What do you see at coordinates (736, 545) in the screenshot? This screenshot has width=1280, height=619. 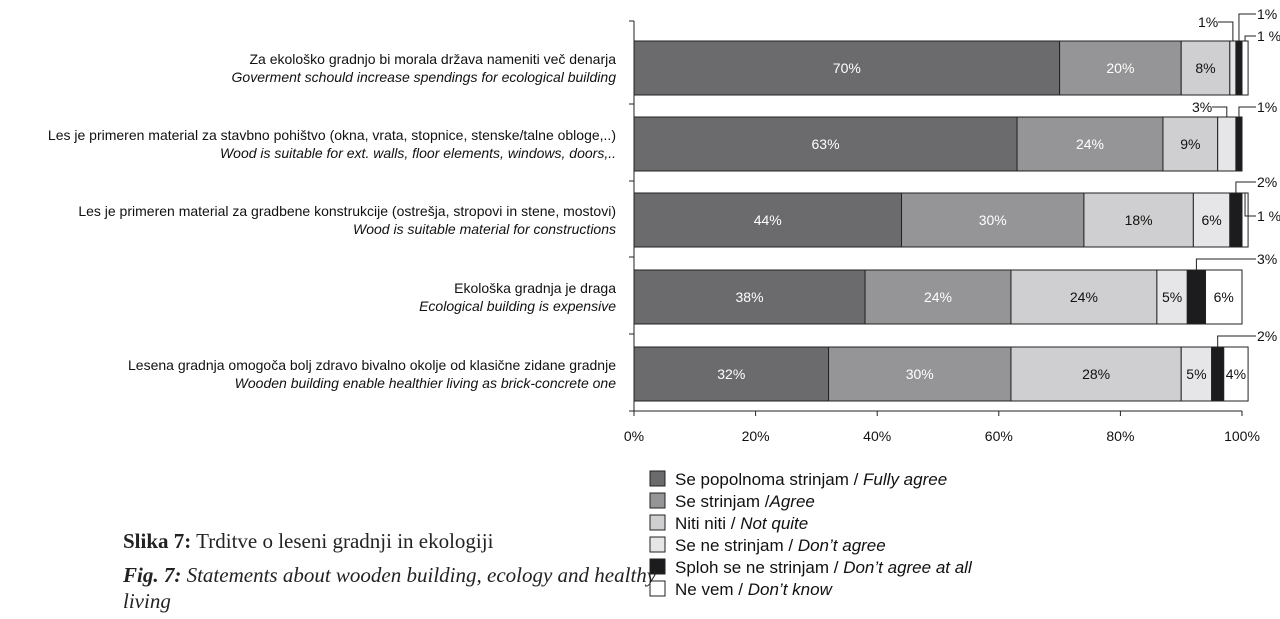 I see `legend-label-sl: Se ne strinjam /` at bounding box center [736, 545].